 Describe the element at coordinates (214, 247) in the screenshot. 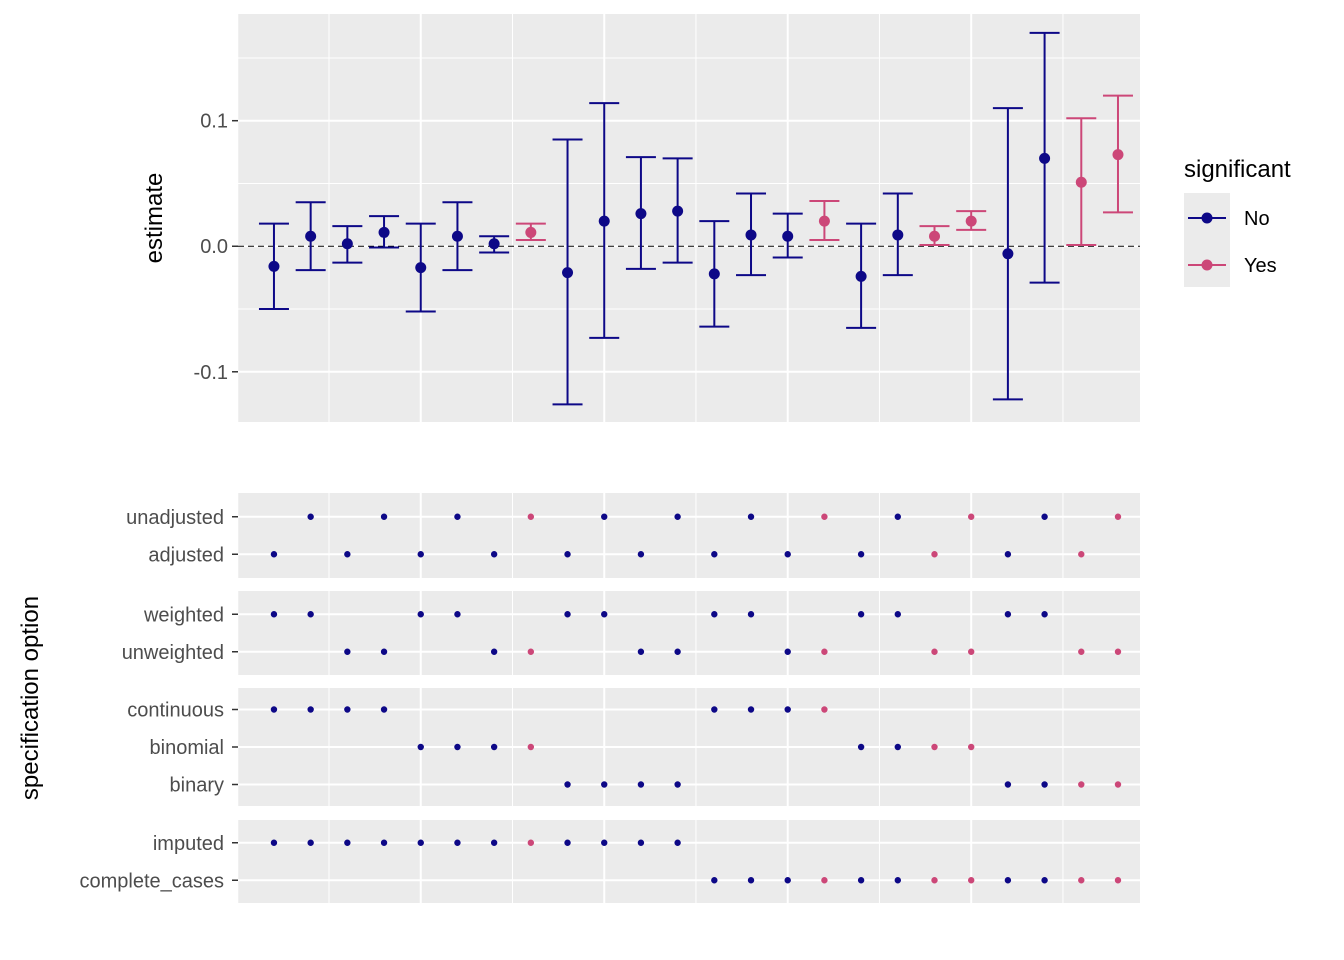

I see `y-tick-label: 0.0` at that location.